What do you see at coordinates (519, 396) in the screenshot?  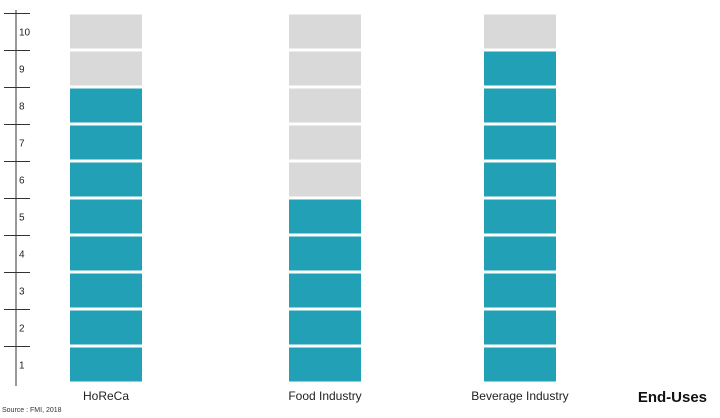 I see `category-label: Beverage Industry` at bounding box center [519, 396].